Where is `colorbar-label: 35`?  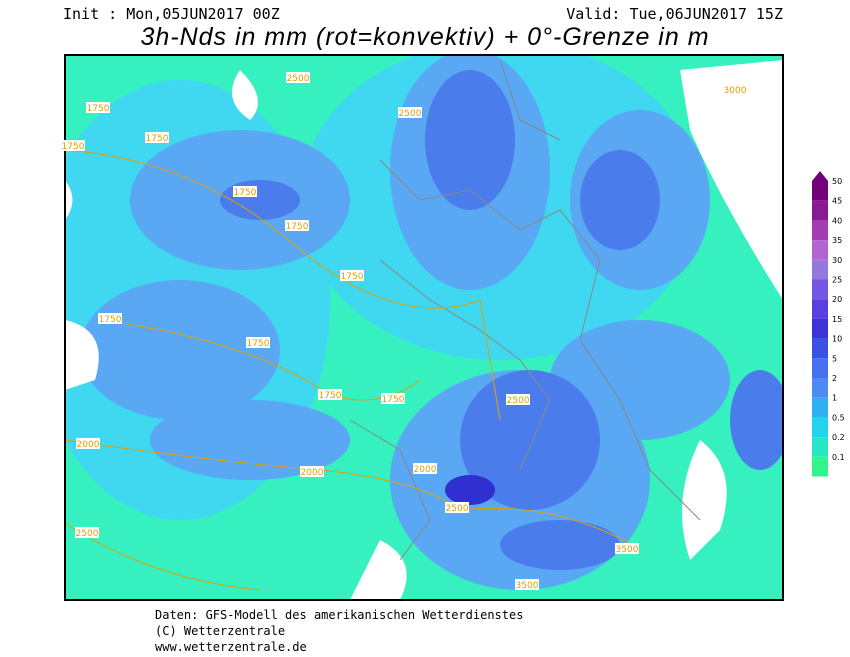 colorbar-label: 35 is located at coordinates (837, 240).